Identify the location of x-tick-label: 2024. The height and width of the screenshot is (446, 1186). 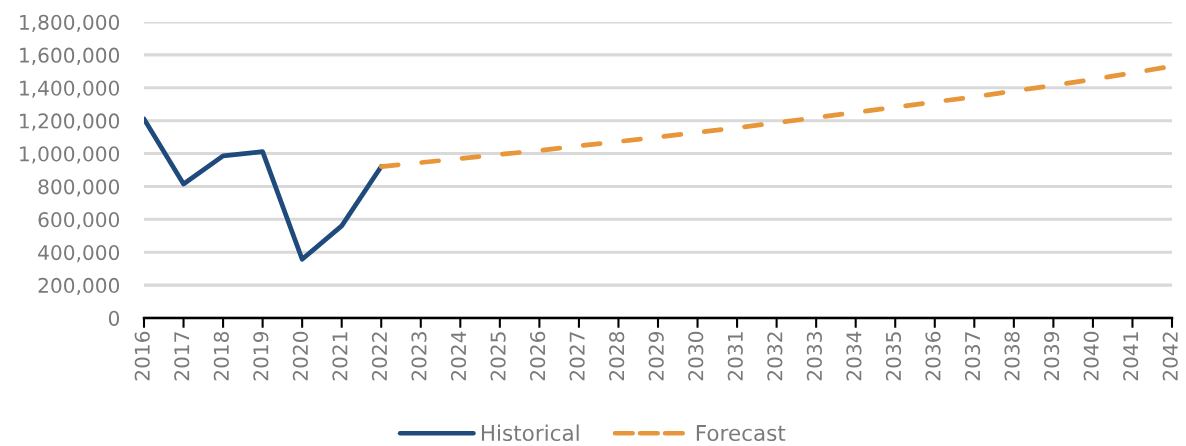
(458, 356).